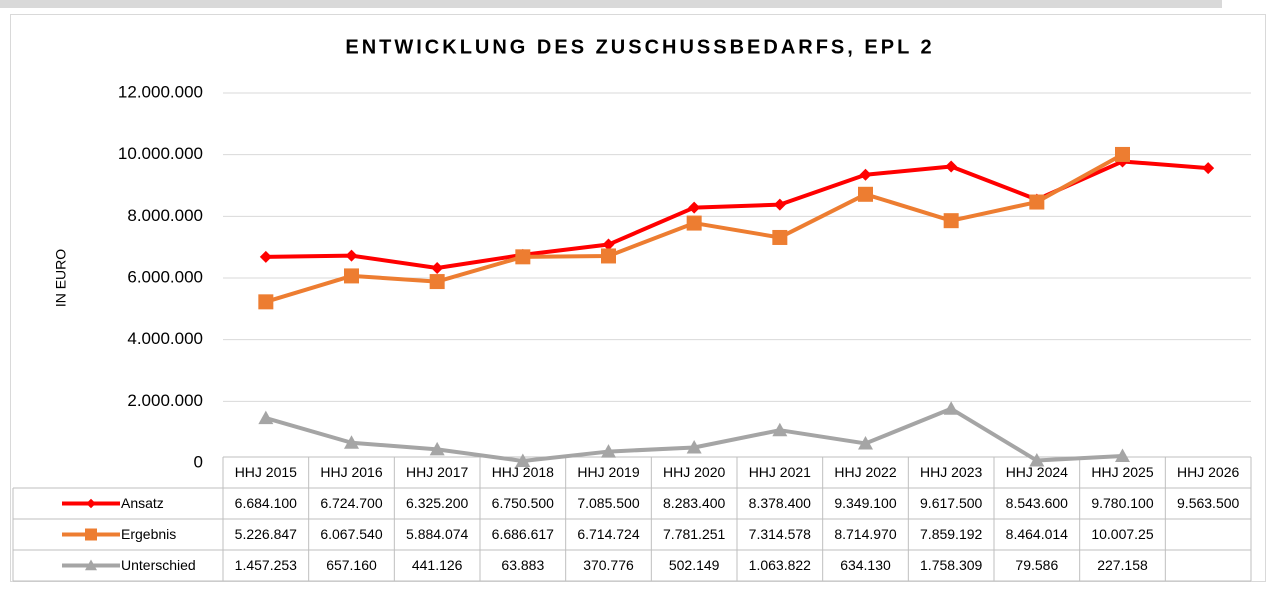 This screenshot has height=593, width=1280. Describe the element at coordinates (160, 153) in the screenshot. I see `y-tick-label: 10.000.000` at that location.